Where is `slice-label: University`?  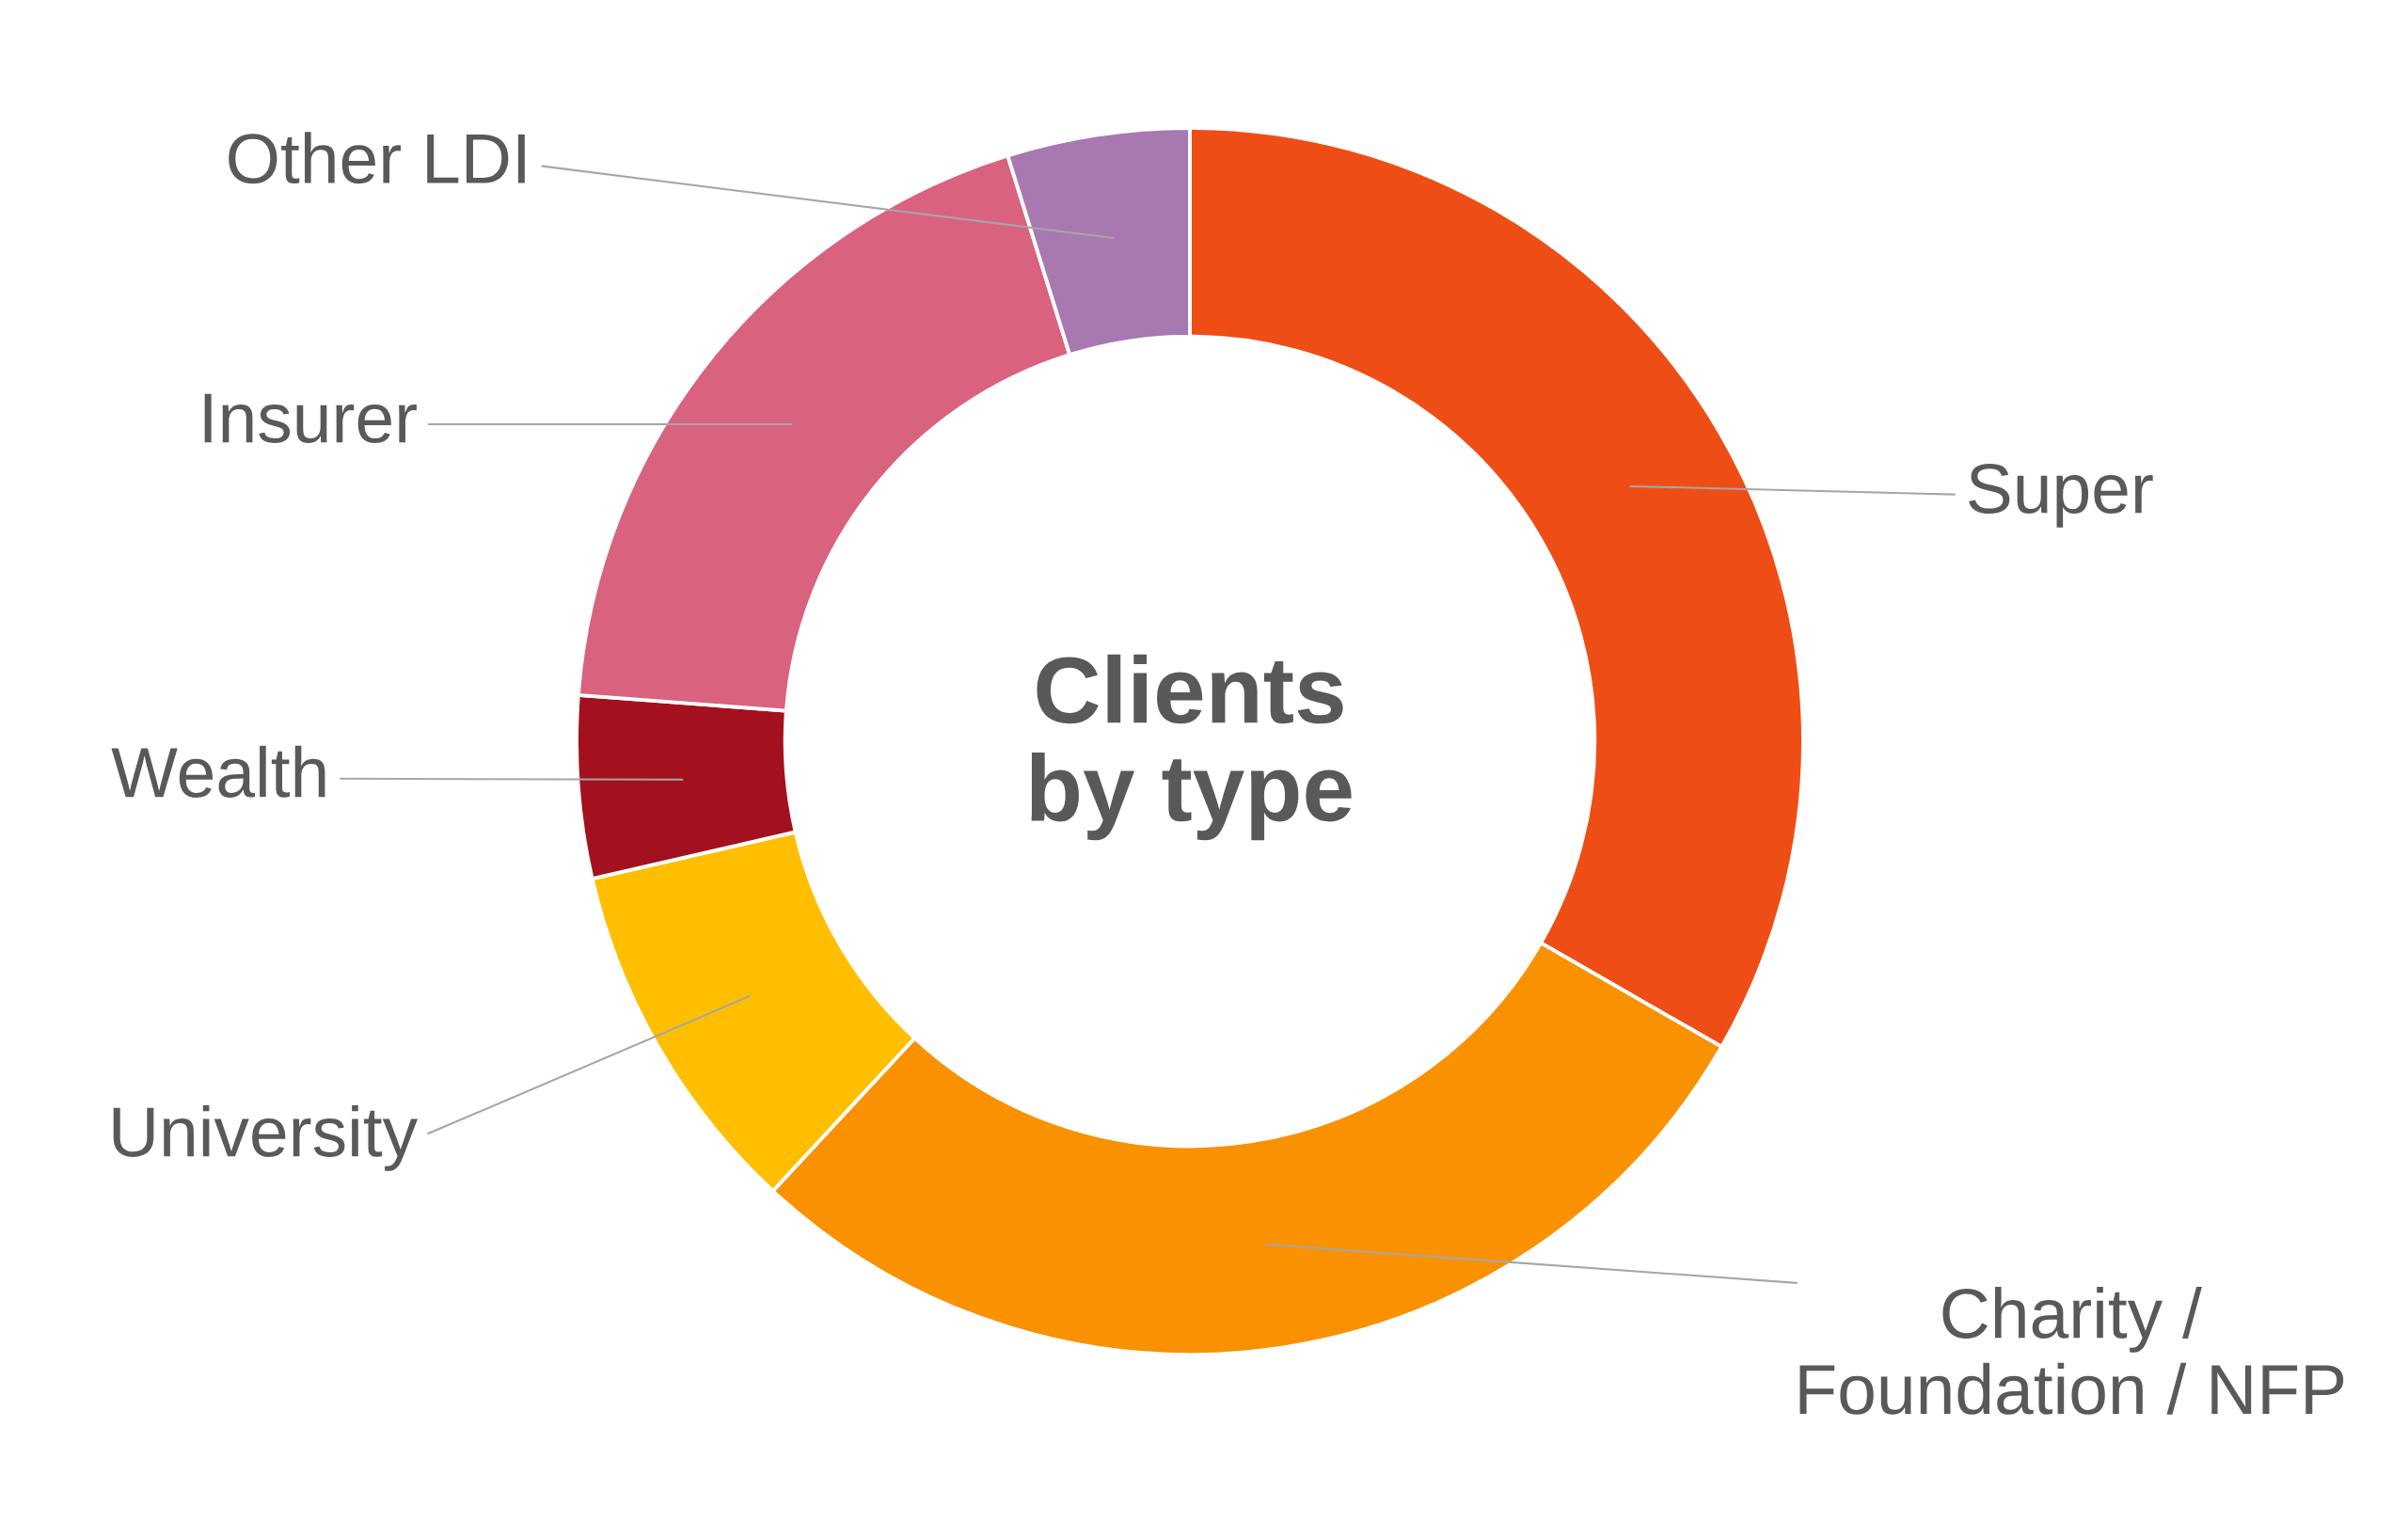
slice-label: University is located at coordinates (265, 1137).